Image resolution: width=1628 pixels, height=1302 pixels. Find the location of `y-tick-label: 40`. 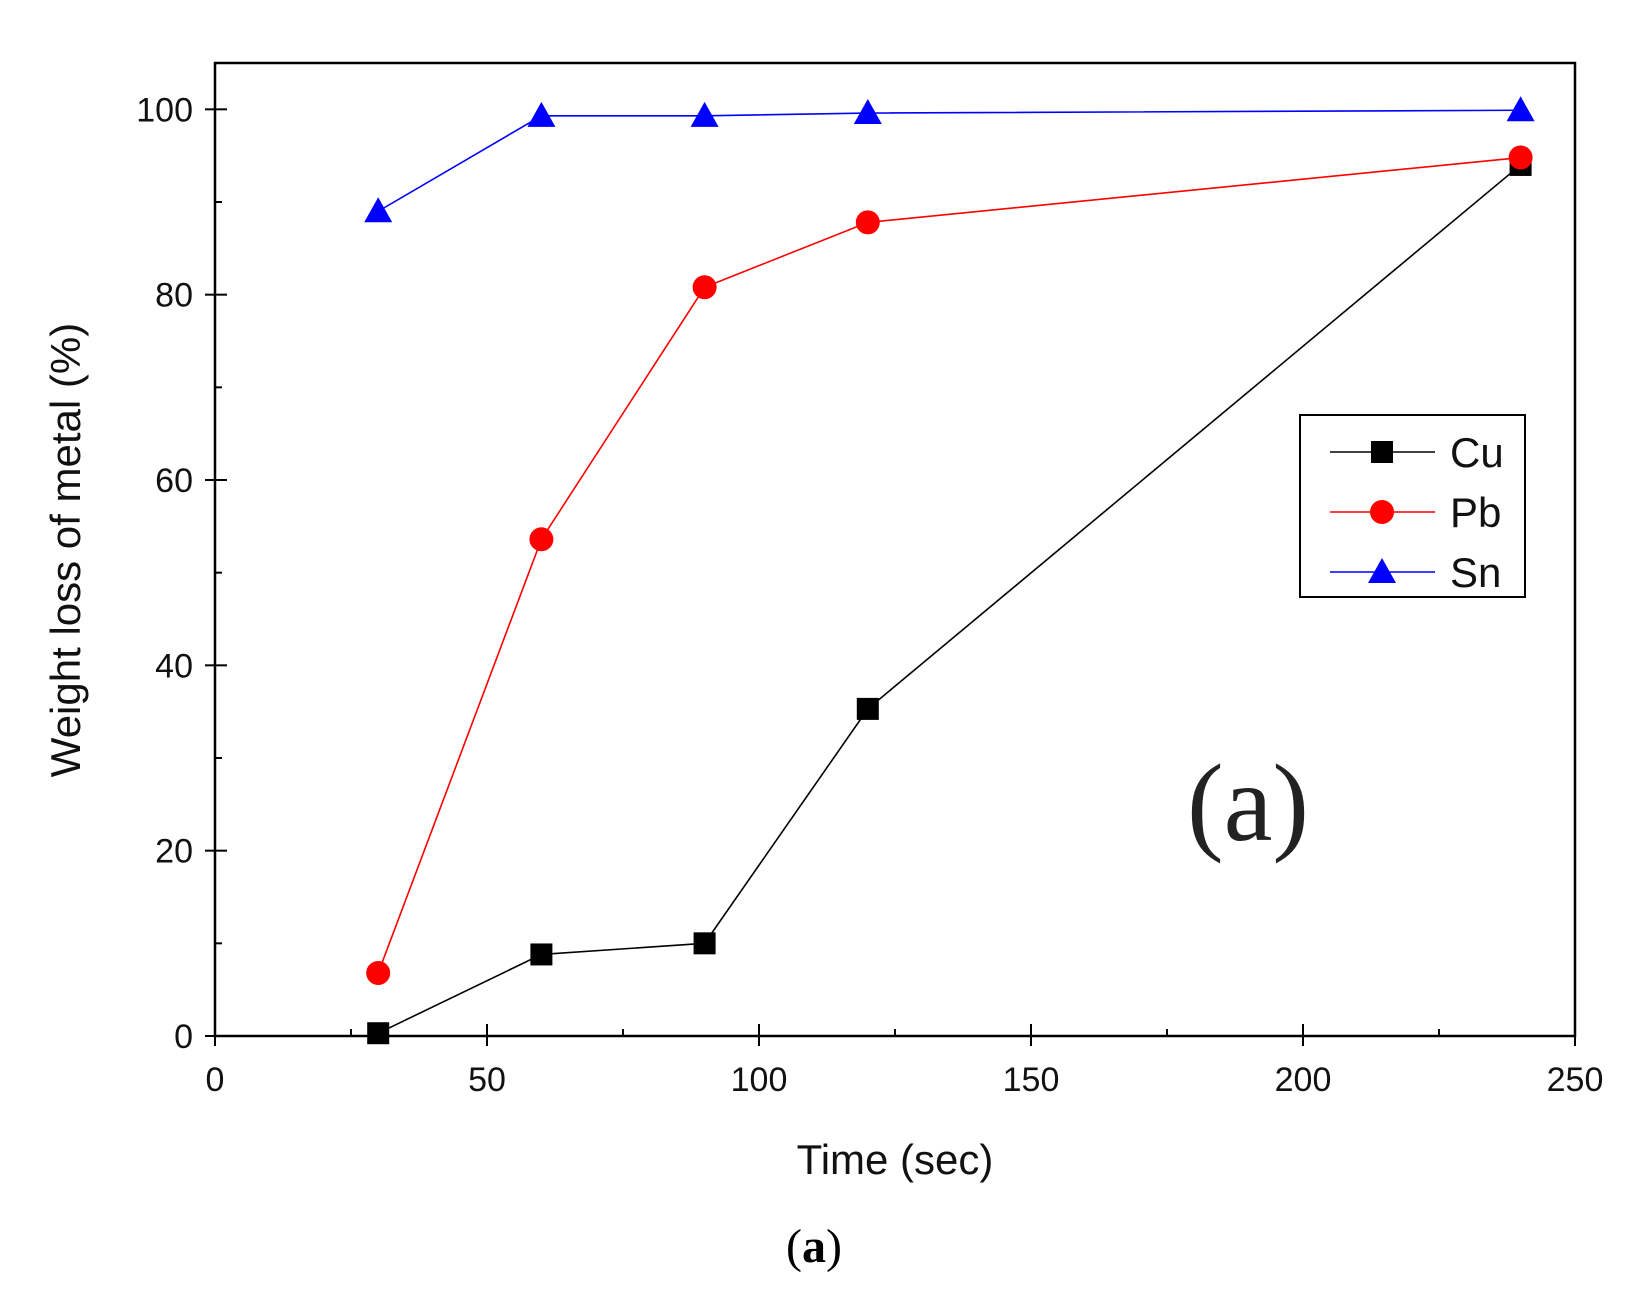

y-tick-label: 40 is located at coordinates (174, 666).